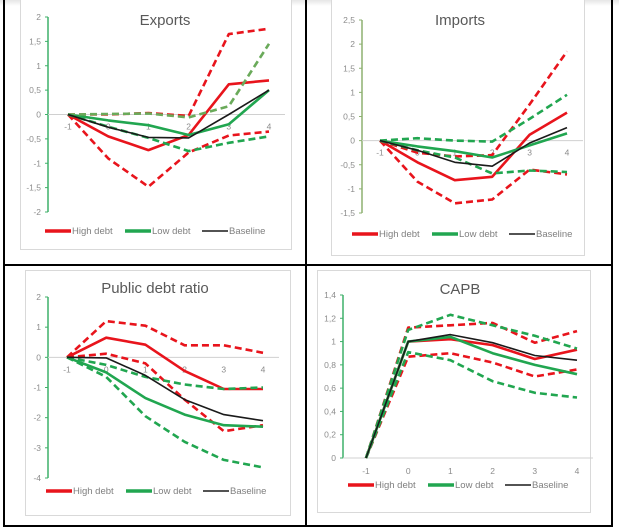 The width and height of the screenshot is (619, 529). I want to click on y-tick-label: 2,5, so click(349, 20).